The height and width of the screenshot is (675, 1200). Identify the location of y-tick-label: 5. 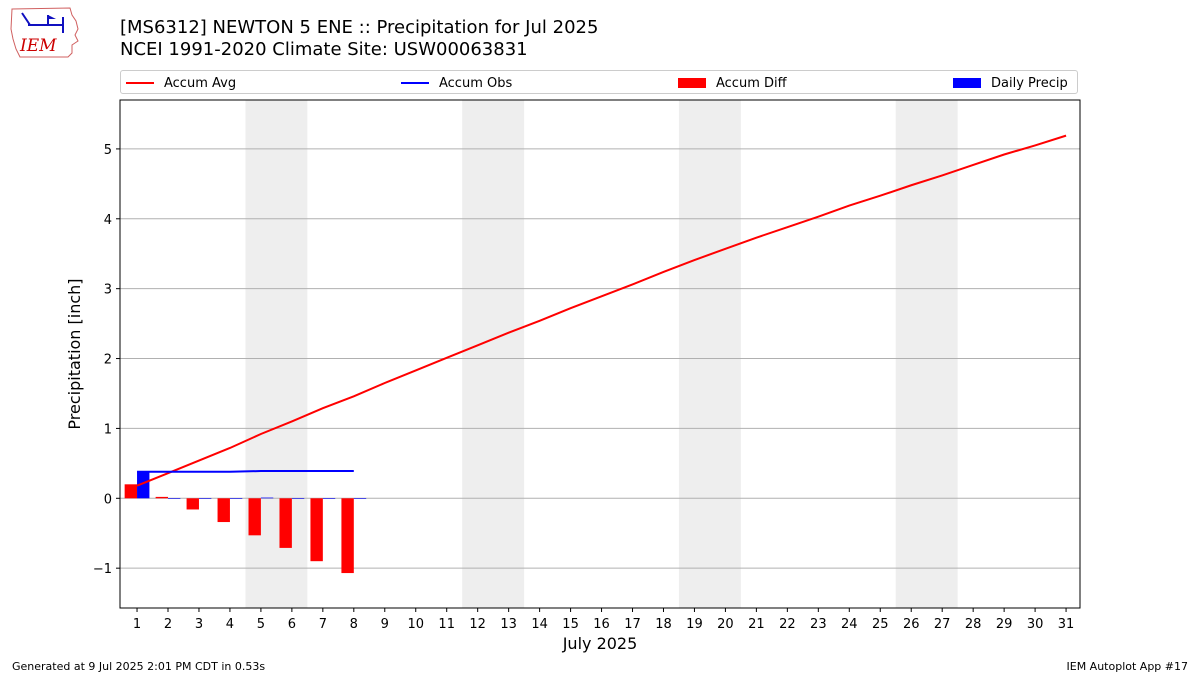
(108, 150).